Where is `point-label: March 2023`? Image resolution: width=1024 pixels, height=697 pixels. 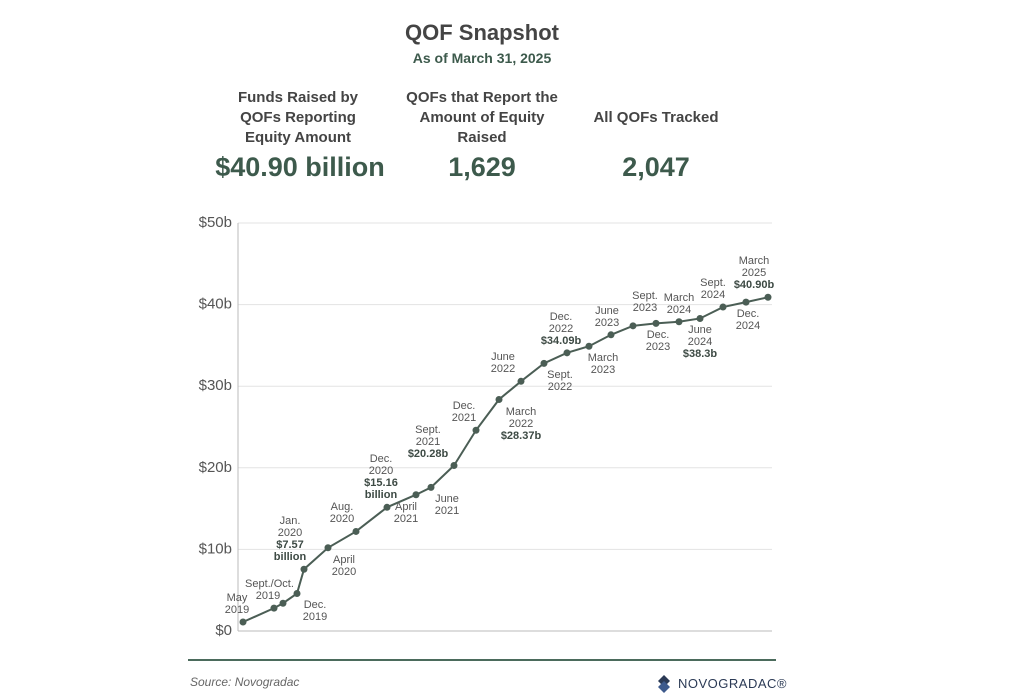
point-label: March 2023 is located at coordinates (603, 364).